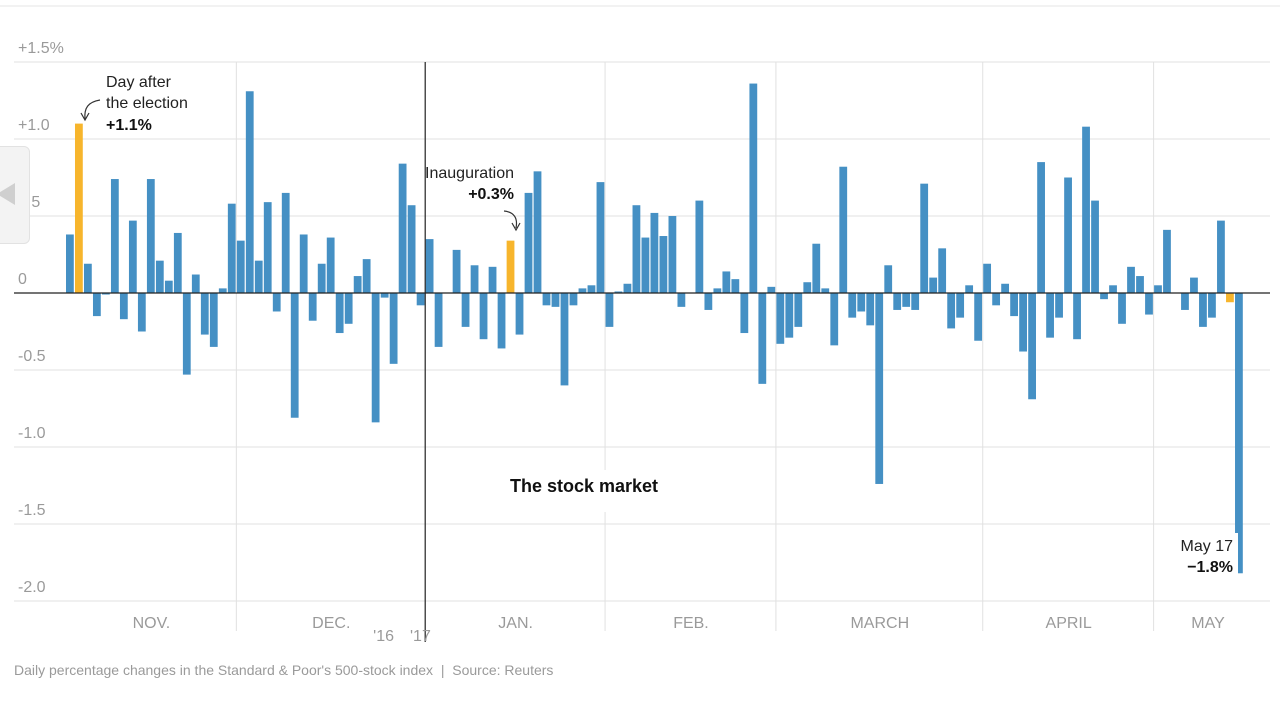  I want to click on year-label-2016: '16, so click(383, 636).